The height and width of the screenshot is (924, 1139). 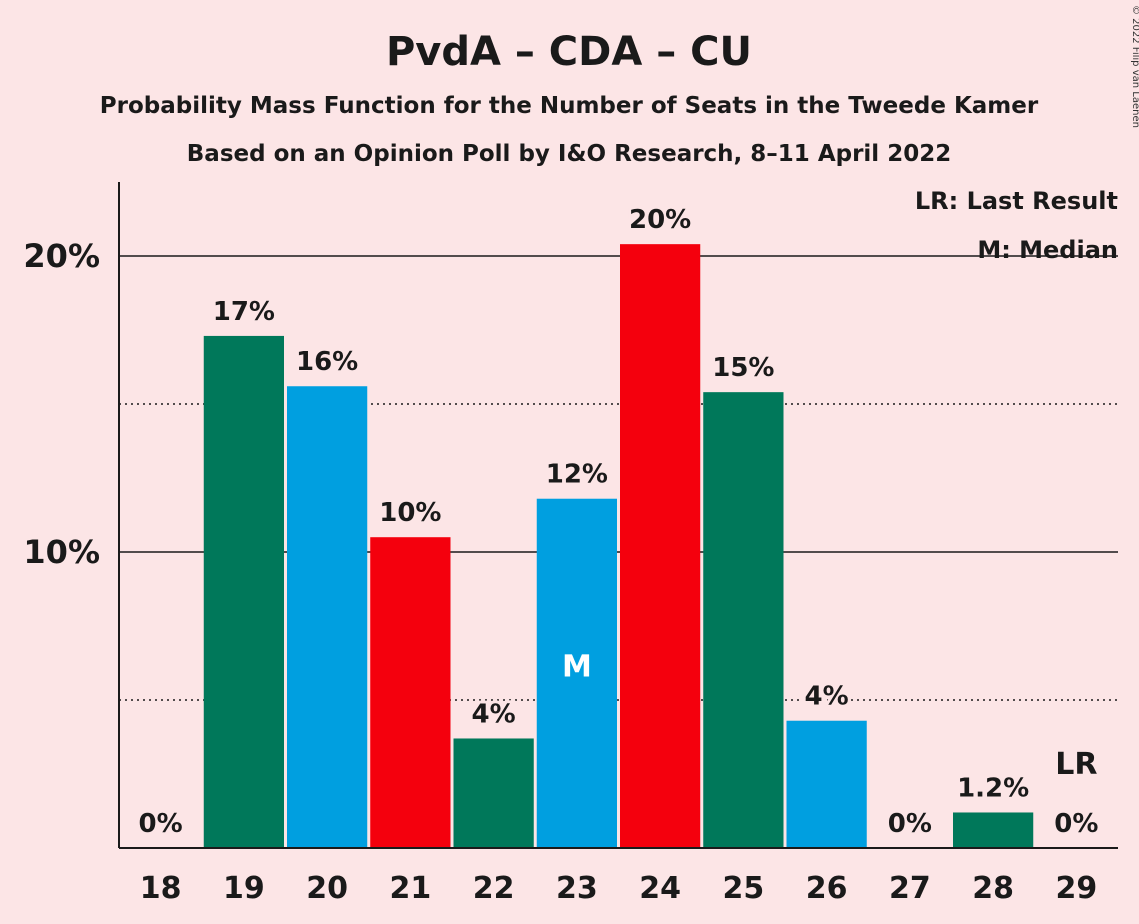 What do you see at coordinates (660, 220) in the screenshot?
I see `data-label-seat-24: 20%` at bounding box center [660, 220].